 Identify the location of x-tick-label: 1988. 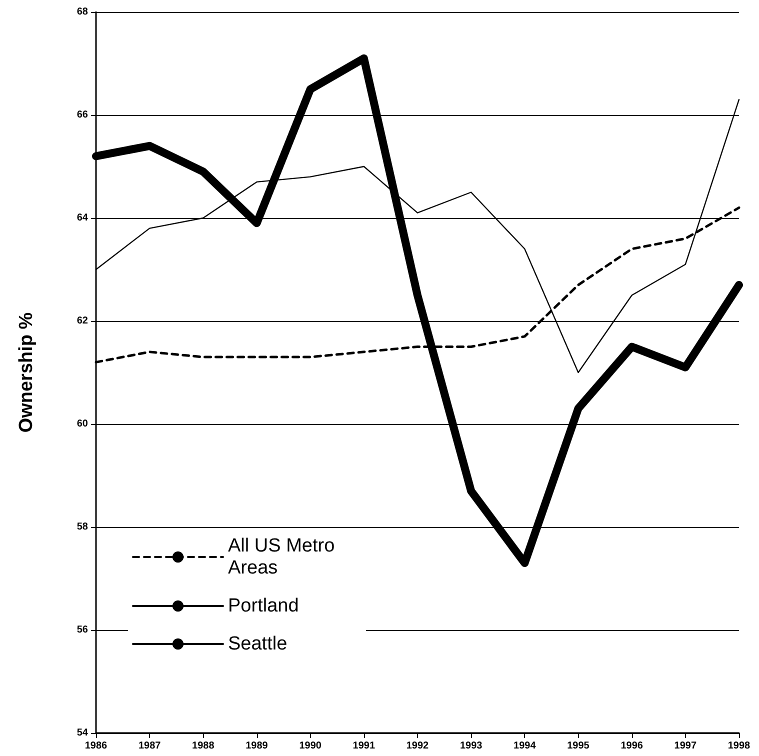
(203, 746).